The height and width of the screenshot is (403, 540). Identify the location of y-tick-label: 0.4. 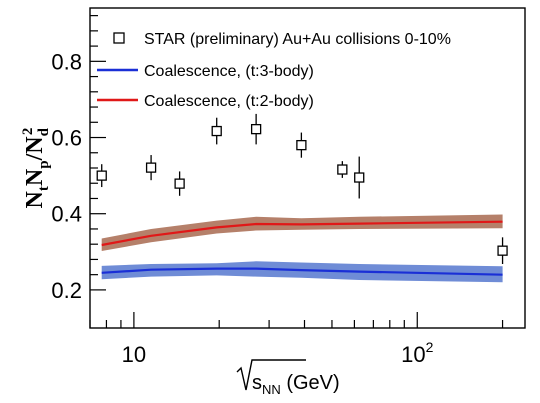
(66, 214).